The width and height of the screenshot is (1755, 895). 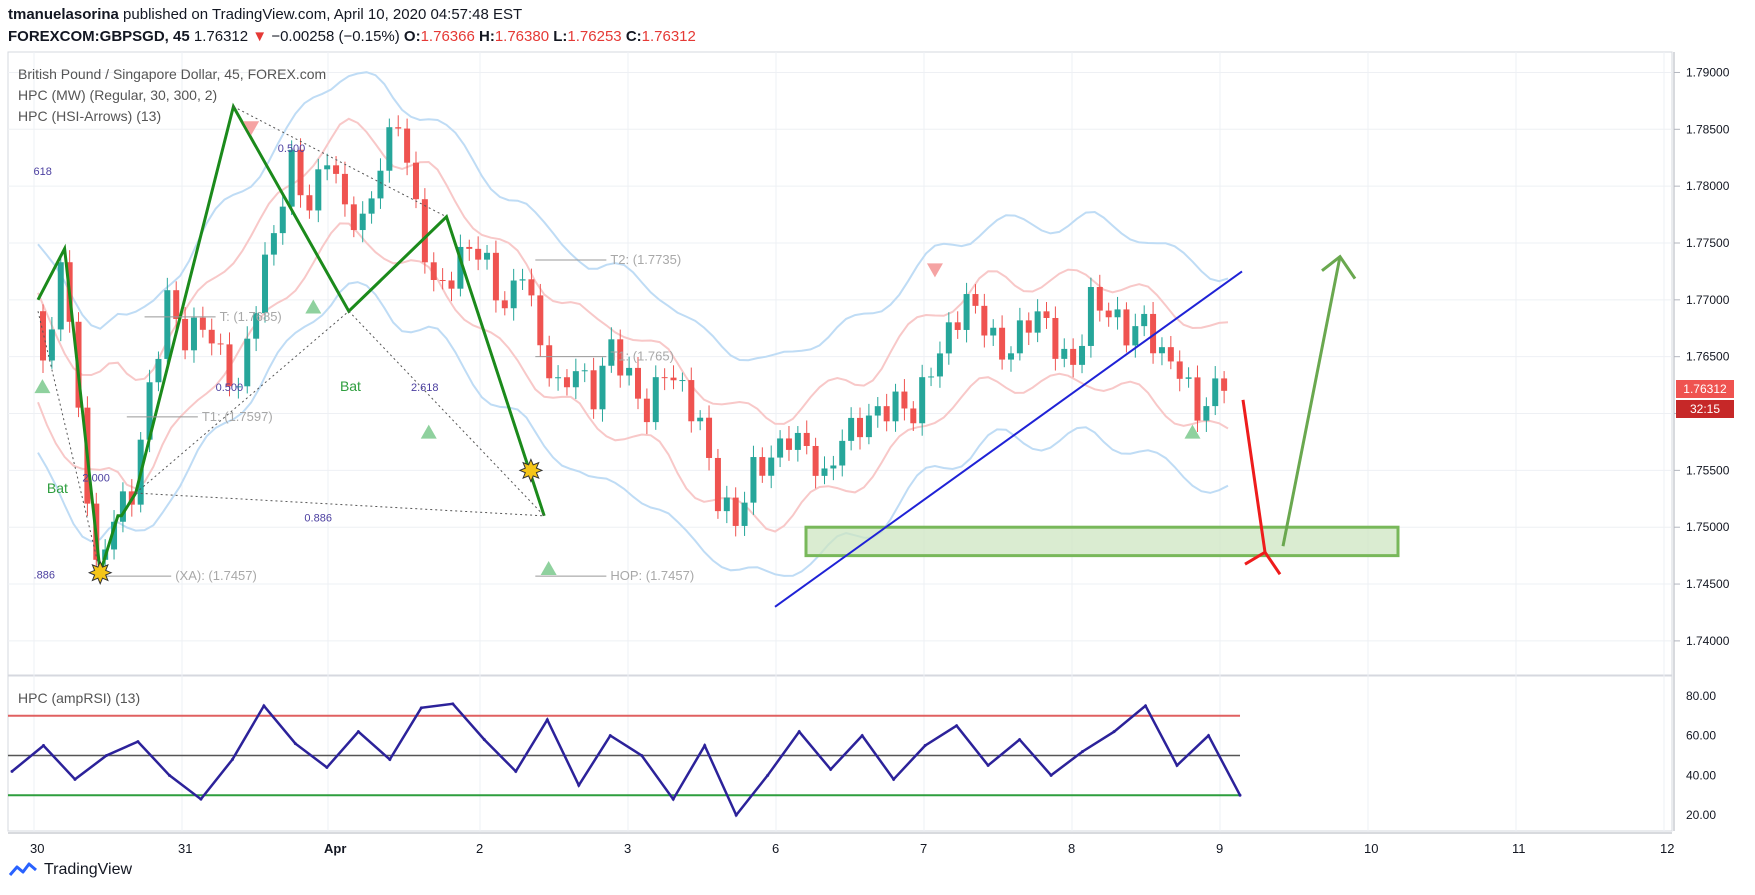 What do you see at coordinates (99, 36) in the screenshot?
I see `symbol-label: FOREXCOM:GBPSGD, 45` at bounding box center [99, 36].